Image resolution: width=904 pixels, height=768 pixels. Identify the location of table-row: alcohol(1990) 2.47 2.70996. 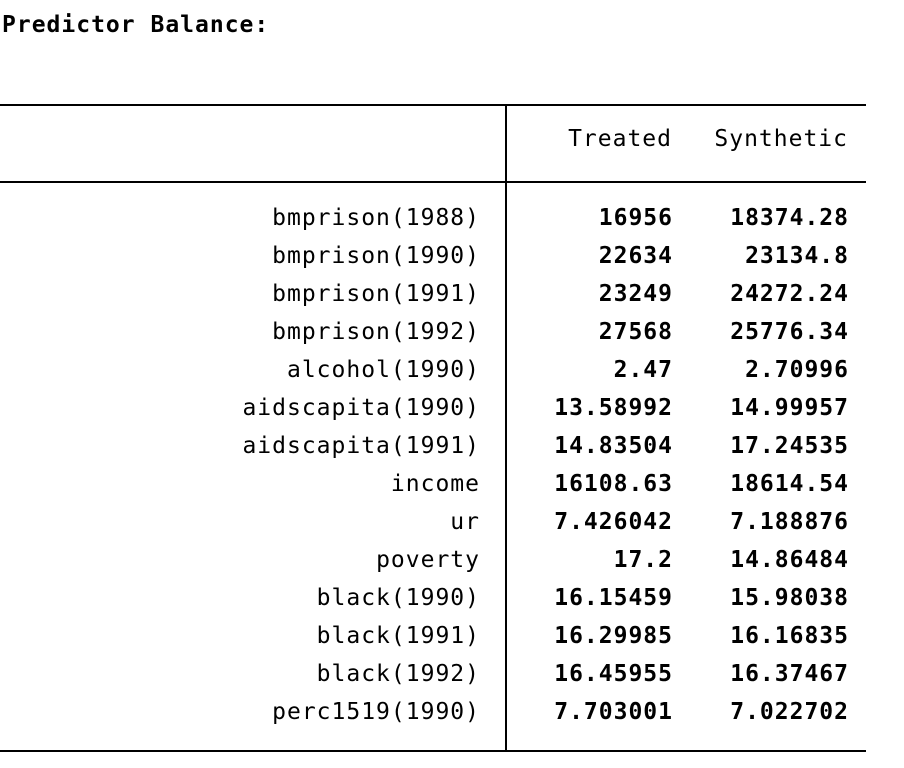
(433, 370).